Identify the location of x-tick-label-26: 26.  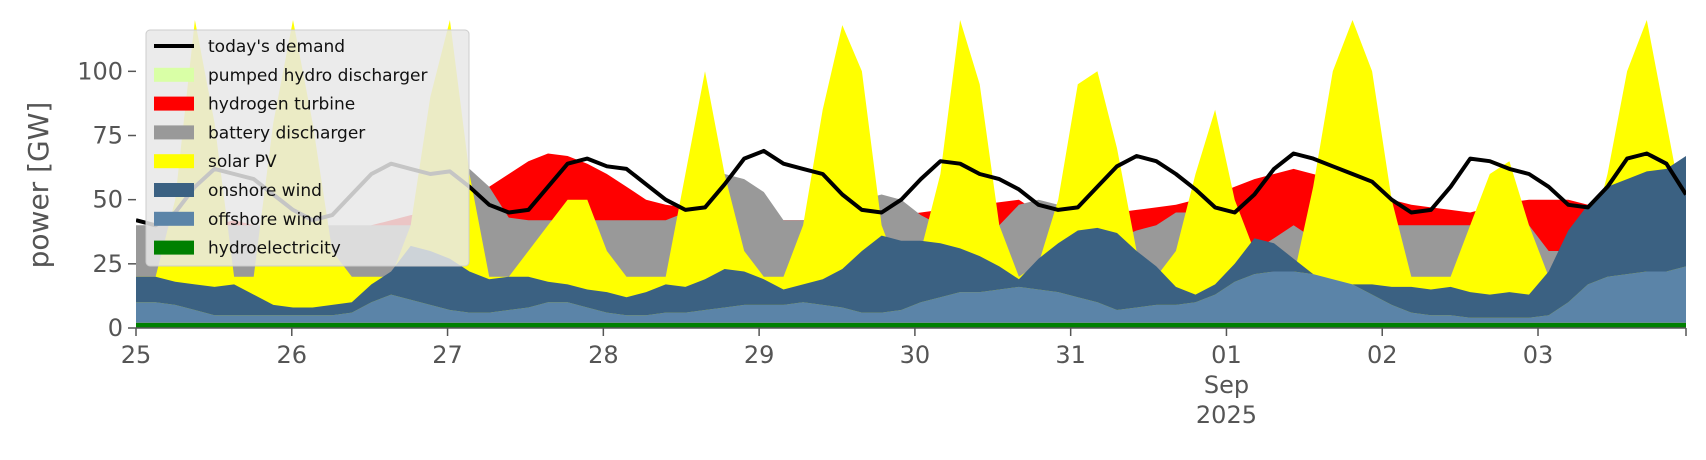
(292, 355).